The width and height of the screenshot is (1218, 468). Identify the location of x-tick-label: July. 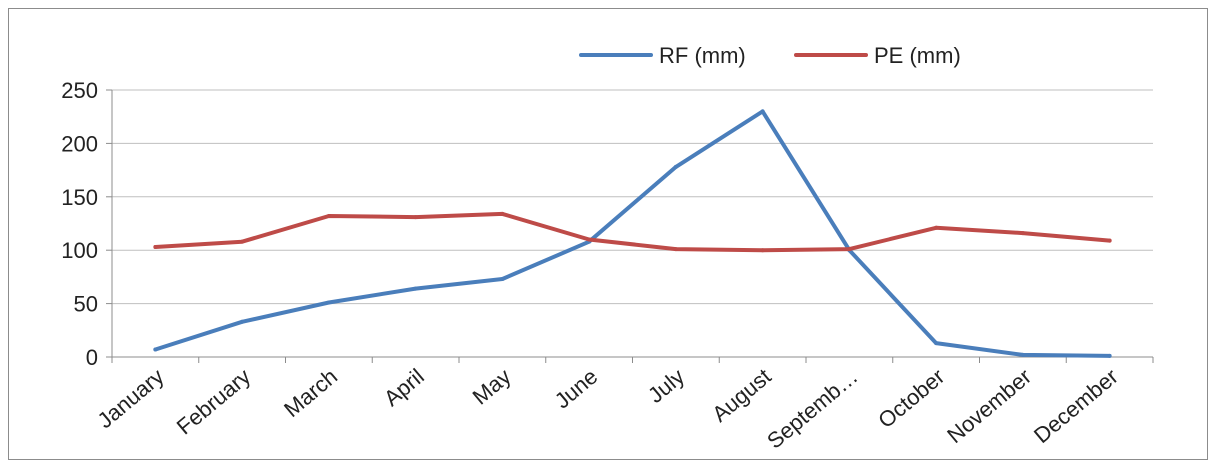
(666, 386).